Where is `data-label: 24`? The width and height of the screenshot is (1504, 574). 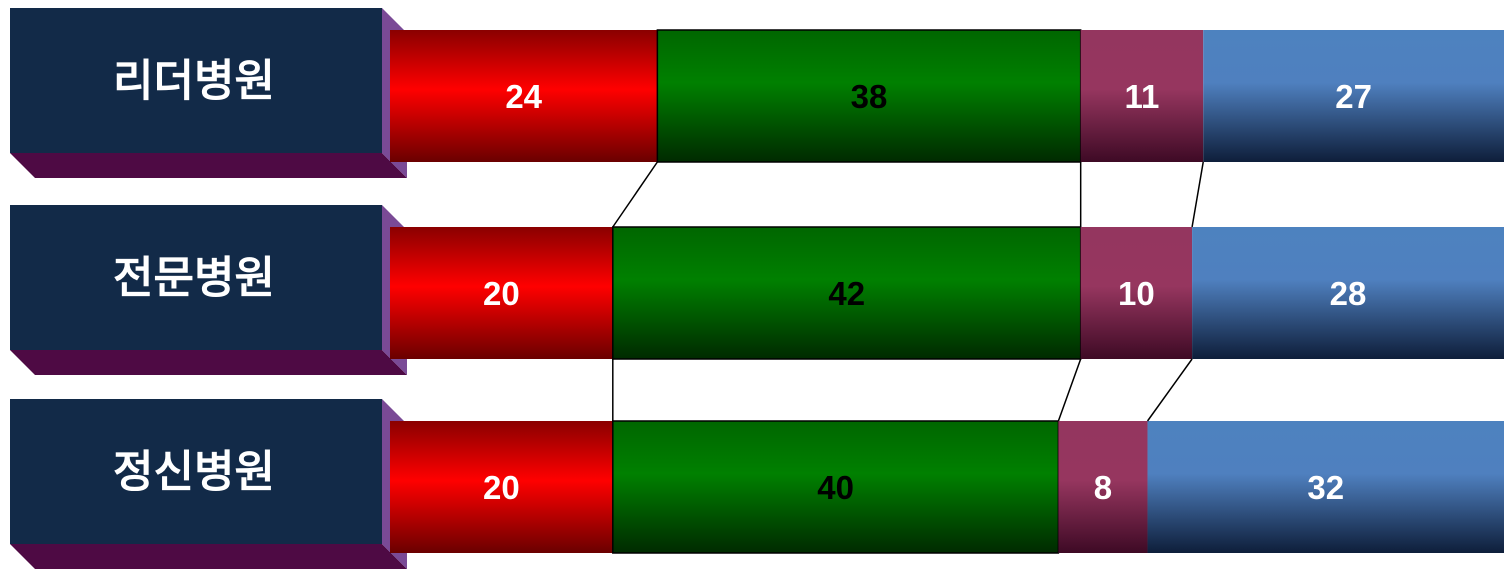 data-label: 24 is located at coordinates (523, 96).